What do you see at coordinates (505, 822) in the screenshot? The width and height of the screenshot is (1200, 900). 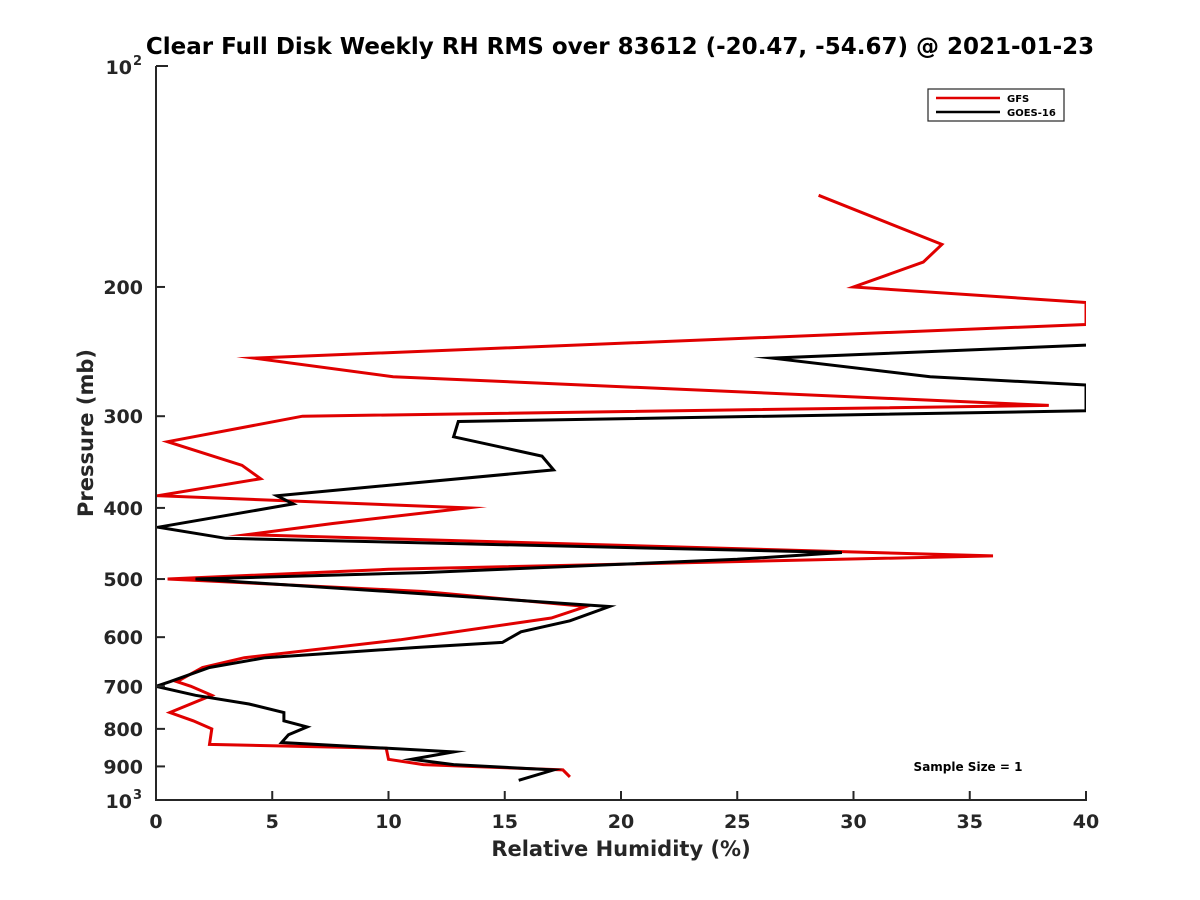 I see `x-tick-label-15: 15` at bounding box center [505, 822].